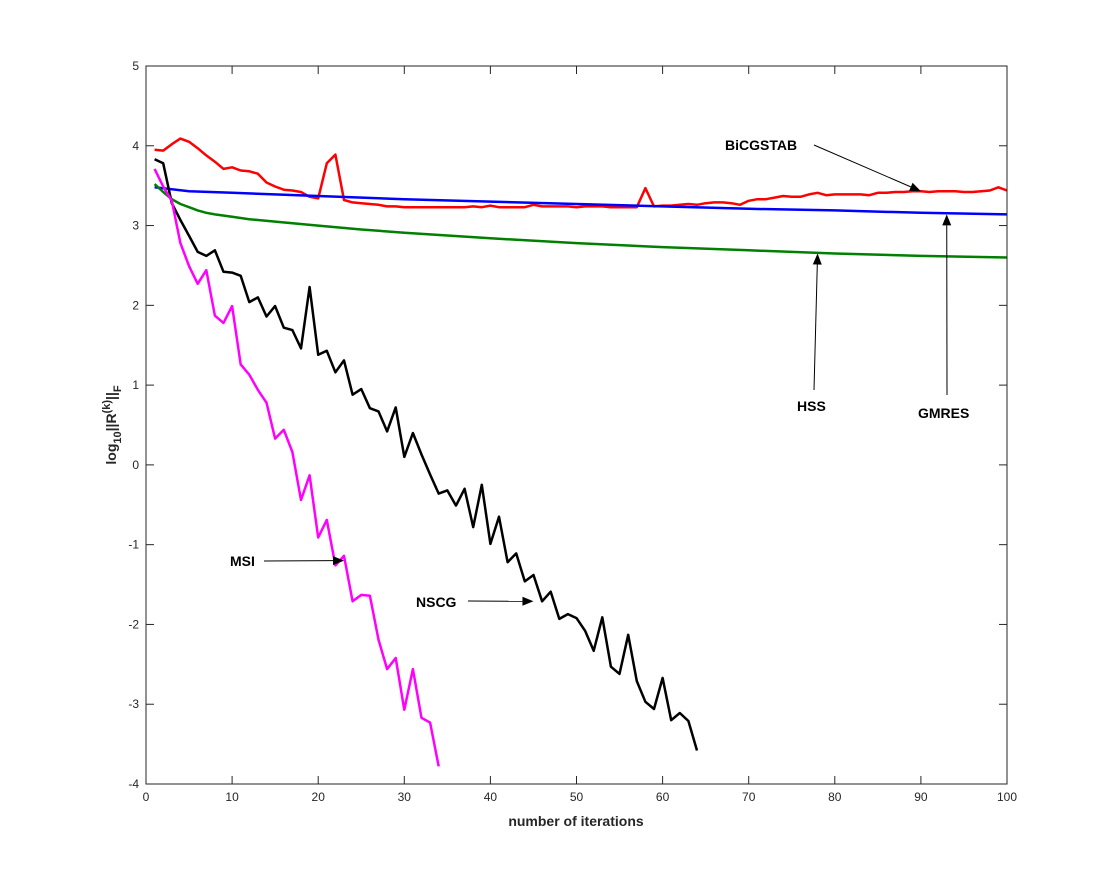 The height and width of the screenshot is (882, 1113). Describe the element at coordinates (135, 146) in the screenshot. I see `y-tick-label: 4` at that location.